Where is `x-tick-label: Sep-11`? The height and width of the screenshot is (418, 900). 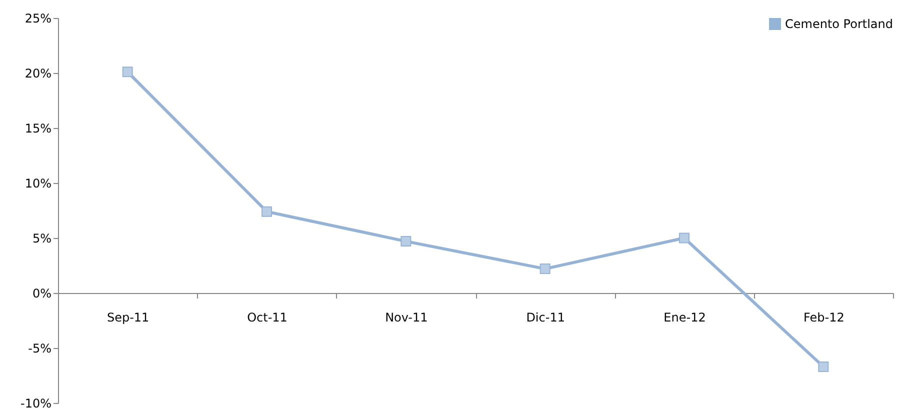 x-tick-label: Sep-11 is located at coordinates (128, 317).